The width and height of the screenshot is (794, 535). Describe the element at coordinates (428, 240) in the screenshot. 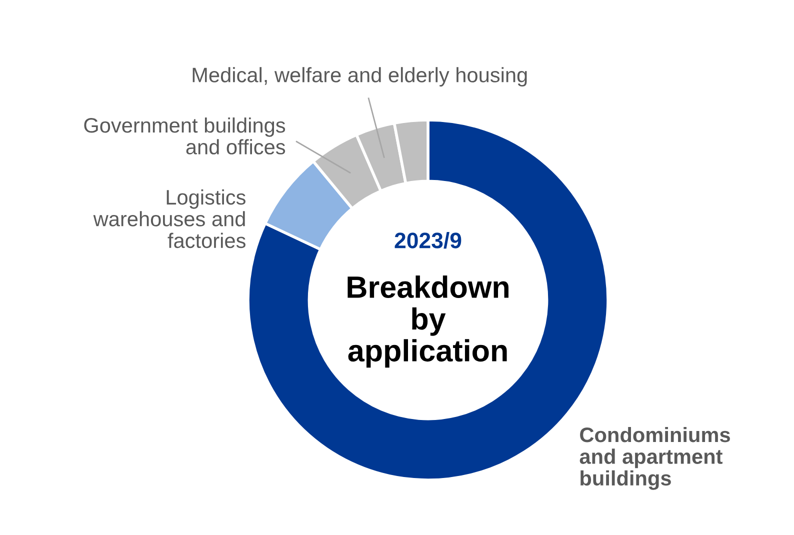

I see `text: 2023/9` at that location.